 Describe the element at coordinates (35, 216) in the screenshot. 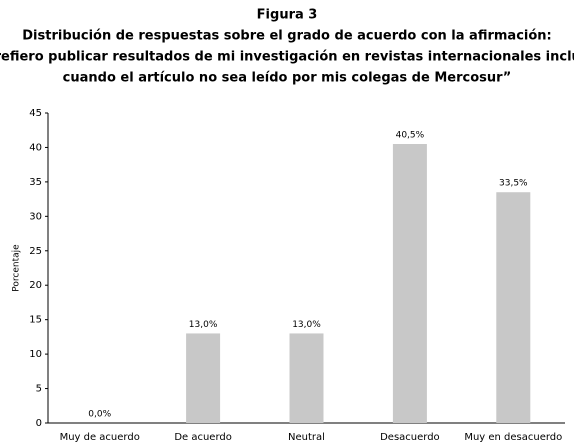

I see `y-tick-label: 30` at that location.